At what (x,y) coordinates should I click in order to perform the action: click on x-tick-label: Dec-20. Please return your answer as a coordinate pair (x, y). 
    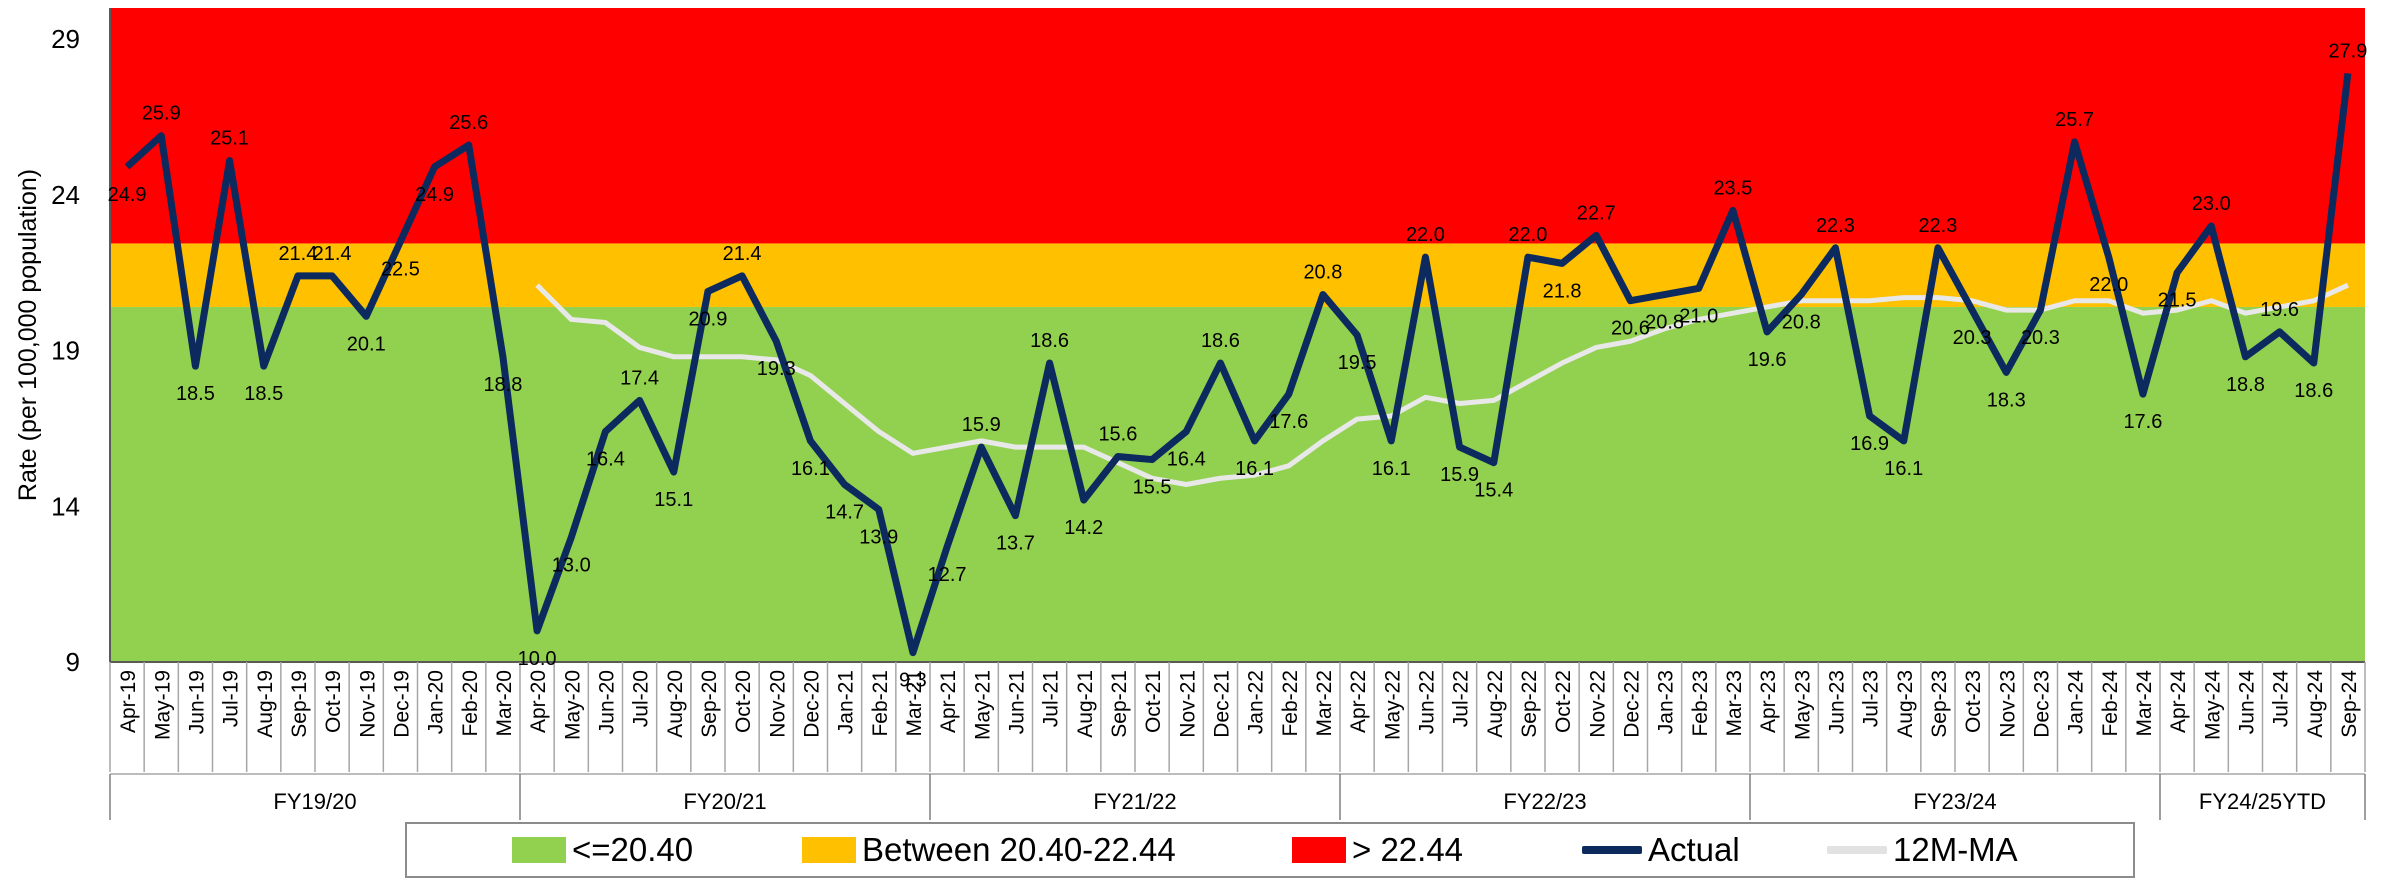
    Looking at the image, I should click on (811, 704).